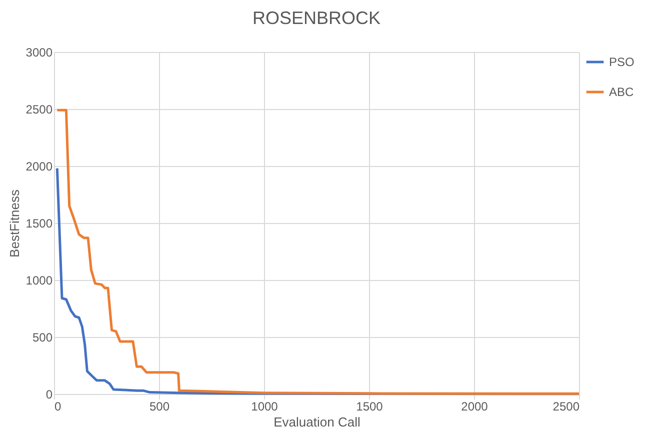 This screenshot has width=647, height=437. What do you see at coordinates (316, 18) in the screenshot?
I see `chart-title: ROSENBROCK` at bounding box center [316, 18].